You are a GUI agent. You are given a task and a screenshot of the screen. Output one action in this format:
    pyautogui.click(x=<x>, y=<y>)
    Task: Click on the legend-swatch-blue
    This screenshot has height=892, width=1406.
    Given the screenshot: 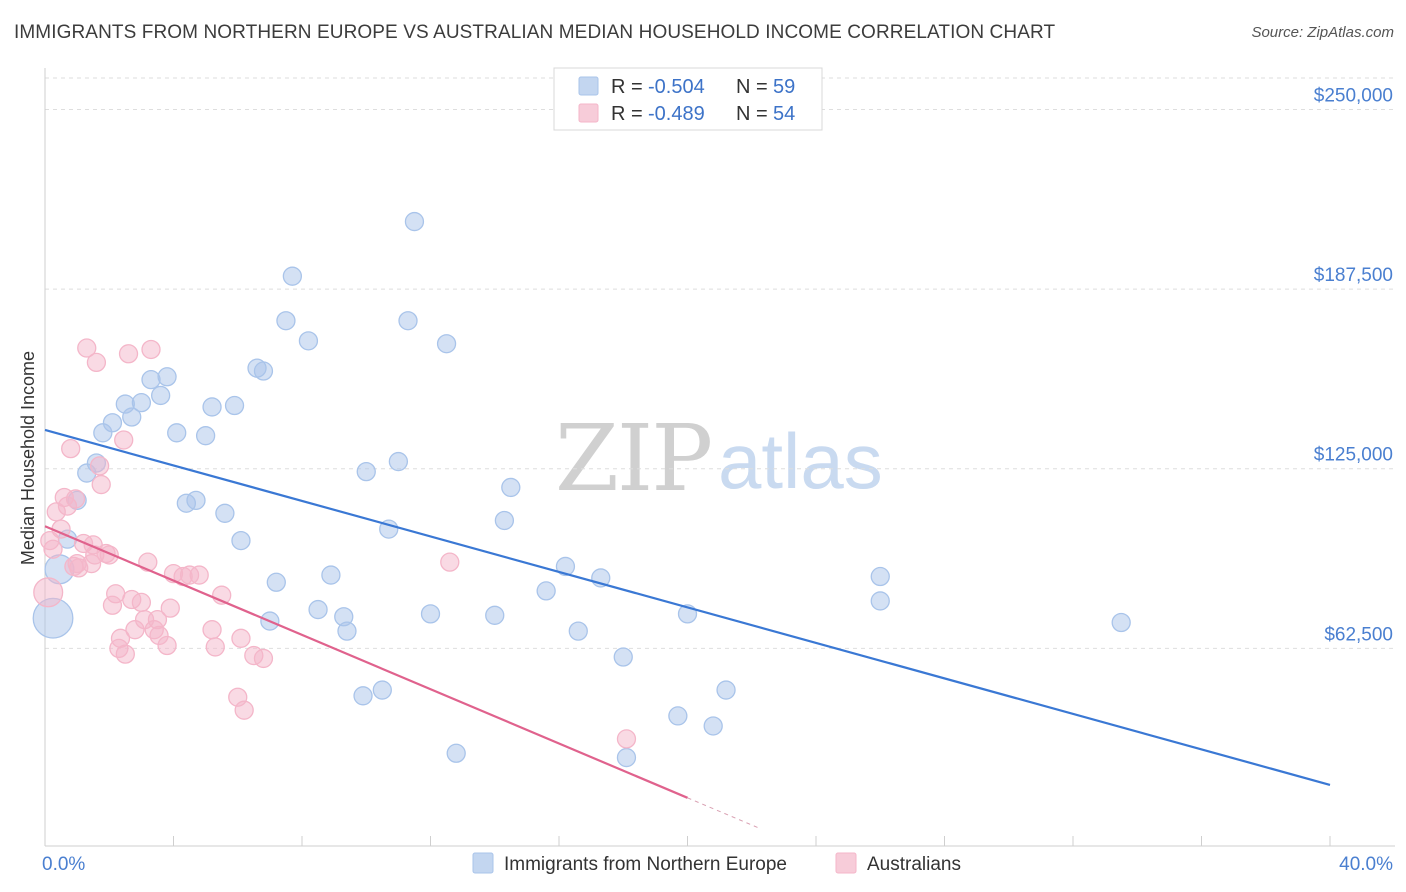 What is the action you would take?
    pyautogui.click(x=588, y=86)
    